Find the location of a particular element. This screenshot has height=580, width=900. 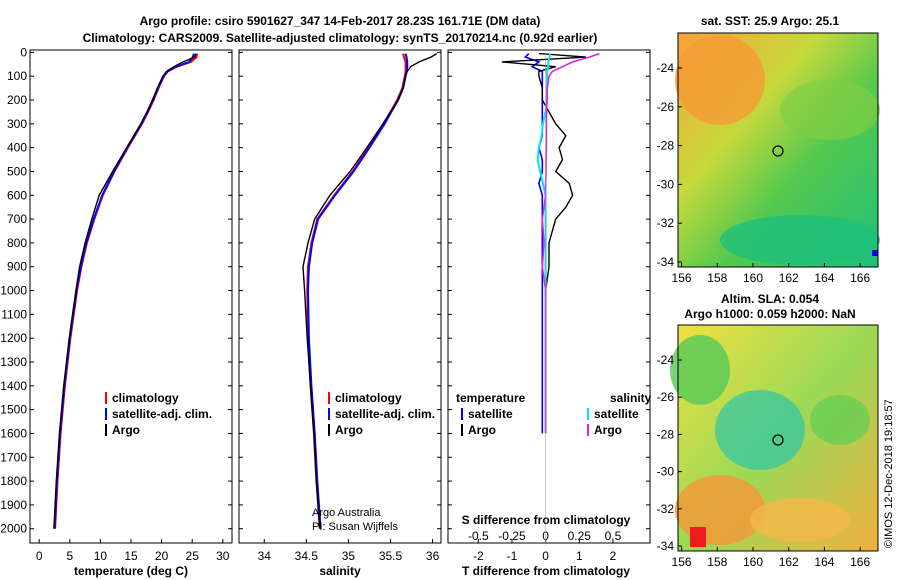

depth-tick-label: 200 is located at coordinates (17, 100).